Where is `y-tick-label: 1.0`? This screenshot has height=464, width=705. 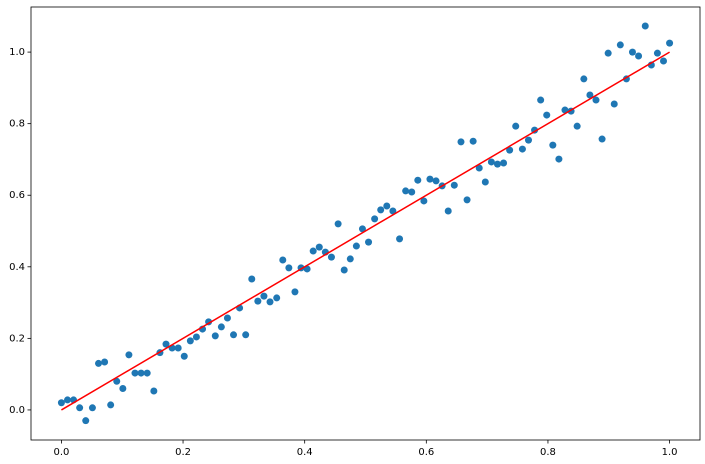 y-tick-label: 1.0 is located at coordinates (17, 52).